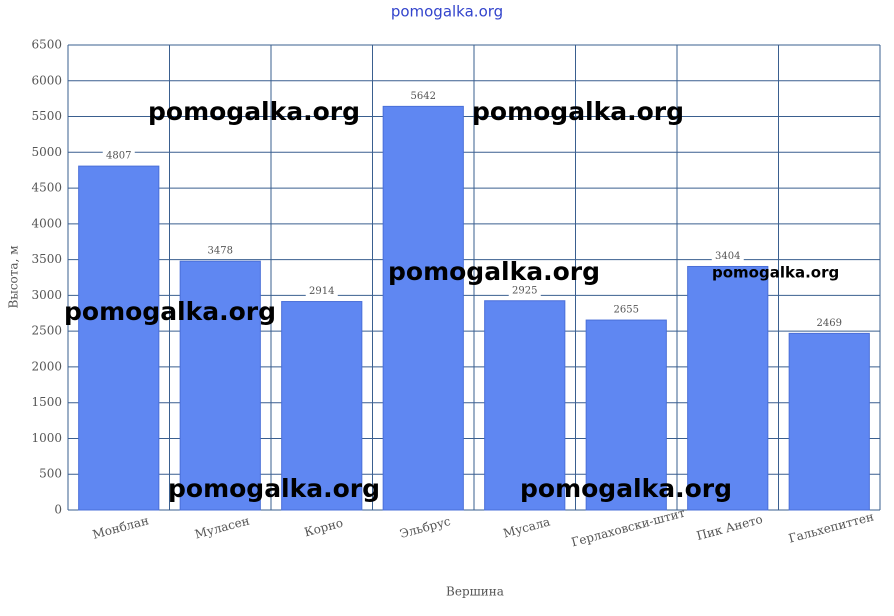 The height and width of the screenshot is (616, 894). Describe the element at coordinates (46, 152) in the screenshot. I see `y-tick-label: 5000` at that location.